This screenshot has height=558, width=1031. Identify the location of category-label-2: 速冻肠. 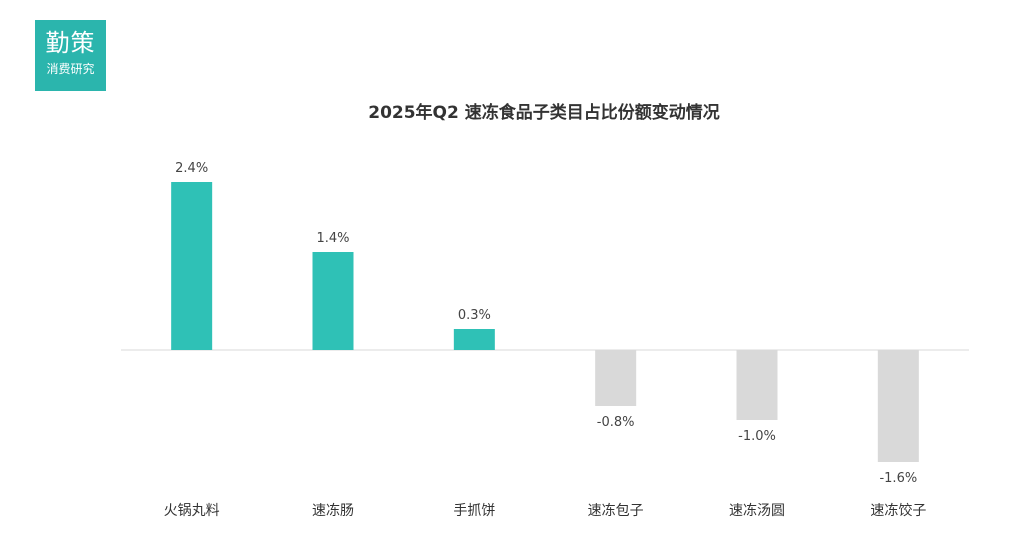
(333, 510).